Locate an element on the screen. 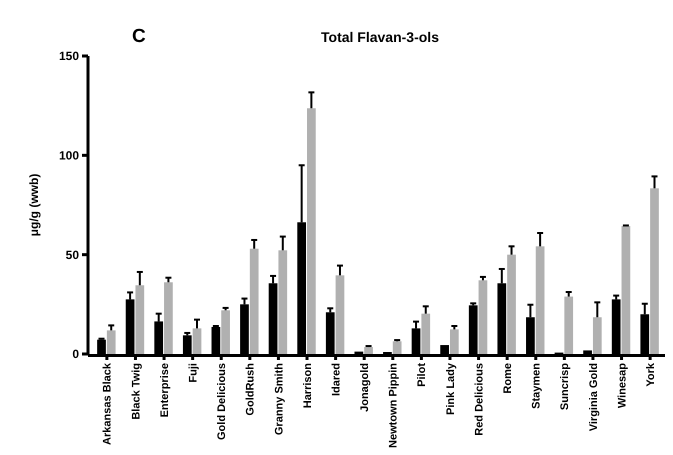 The height and width of the screenshot is (455, 673). x-tick-label: Jonagold is located at coordinates (365, 387).